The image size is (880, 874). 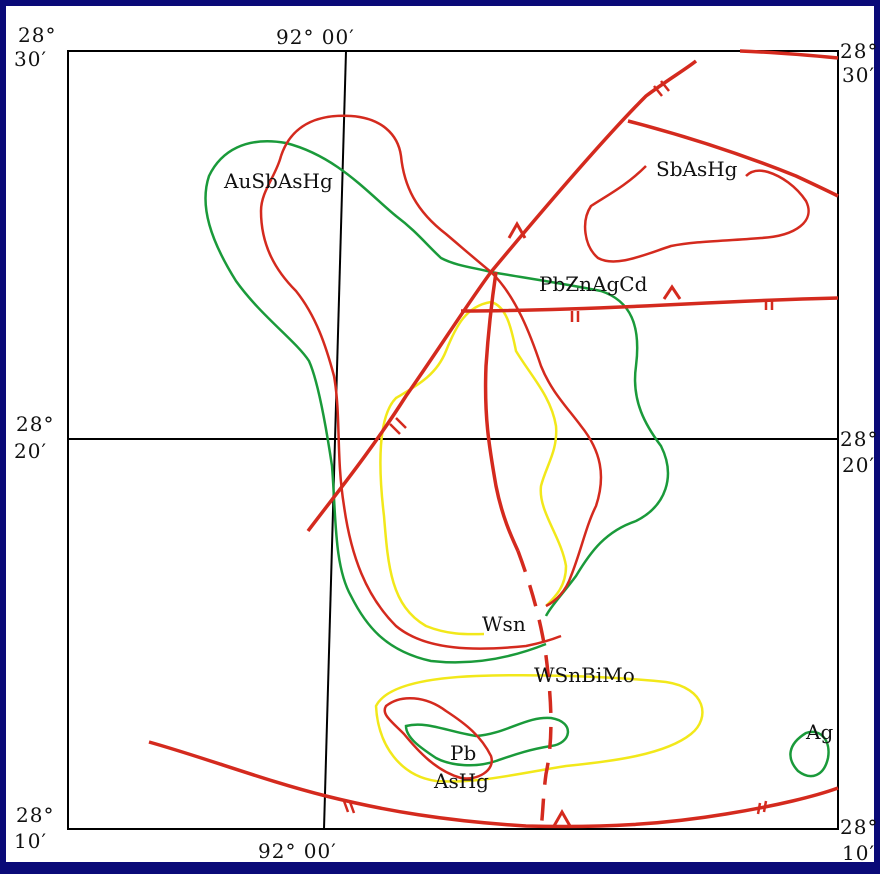 I want to click on fault-north-south-inferred, so click(x=534, y=689).